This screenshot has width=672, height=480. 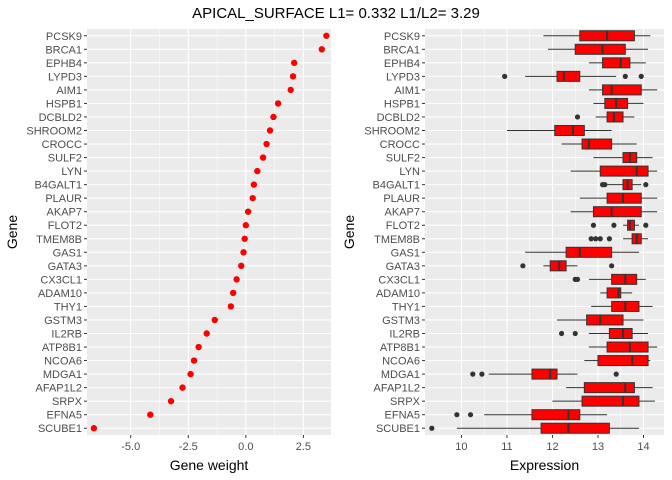 I want to click on y-tick-label: CX3CL1, so click(x=399, y=280).